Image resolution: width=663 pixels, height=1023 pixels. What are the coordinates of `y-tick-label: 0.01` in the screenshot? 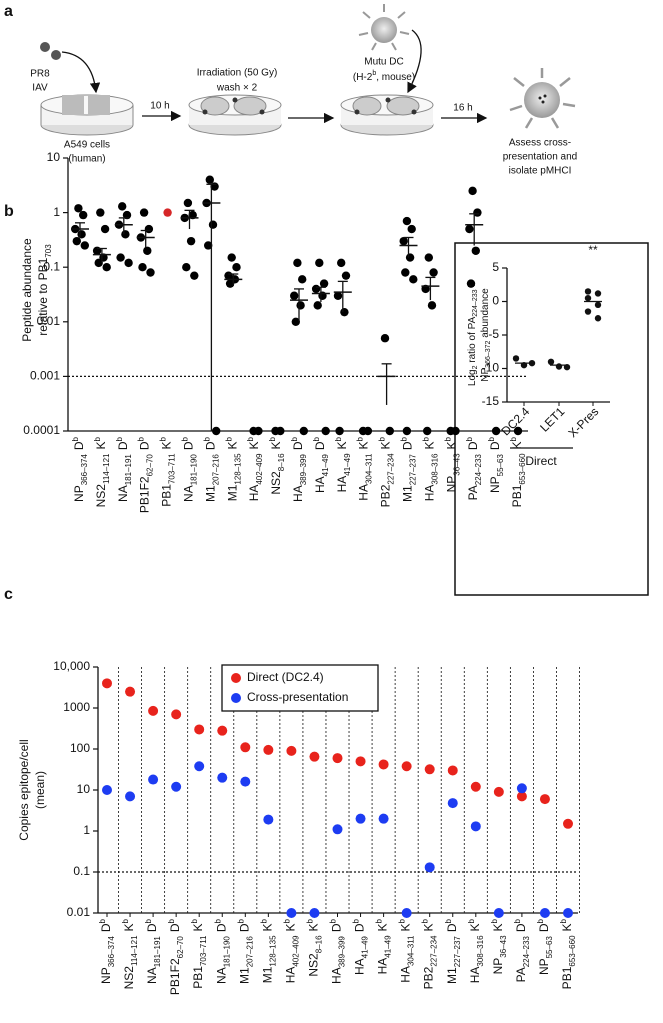 It's located at (49, 321).